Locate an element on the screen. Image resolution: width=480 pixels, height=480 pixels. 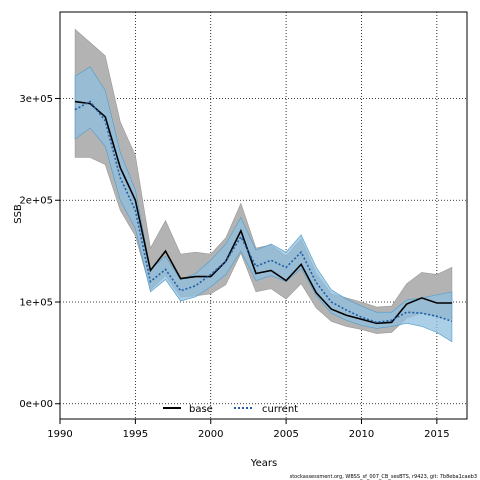
legend: base current is located at coordinates (230, 409).